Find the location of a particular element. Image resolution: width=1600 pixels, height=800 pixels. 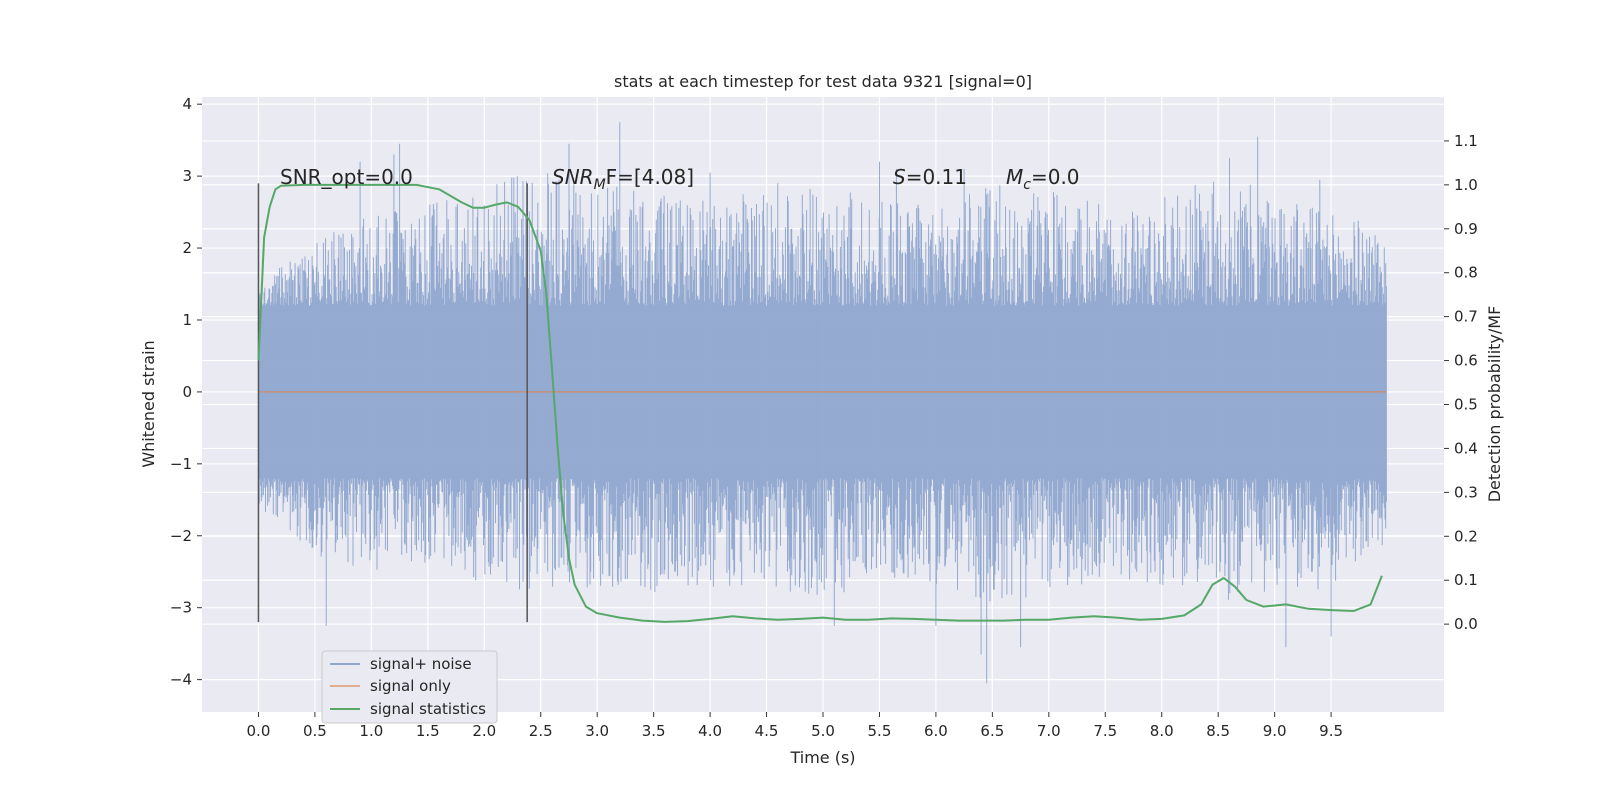

y-tick-label-right: 1.1 is located at coordinates (1466, 141).